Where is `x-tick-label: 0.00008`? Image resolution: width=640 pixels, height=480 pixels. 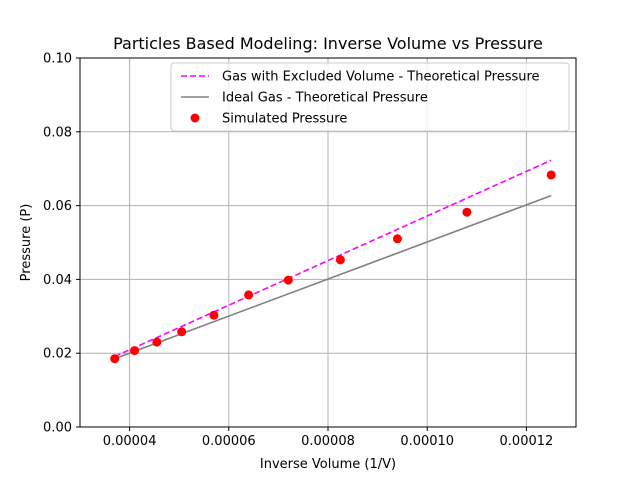 x-tick-label: 0.00008 is located at coordinates (328, 441).